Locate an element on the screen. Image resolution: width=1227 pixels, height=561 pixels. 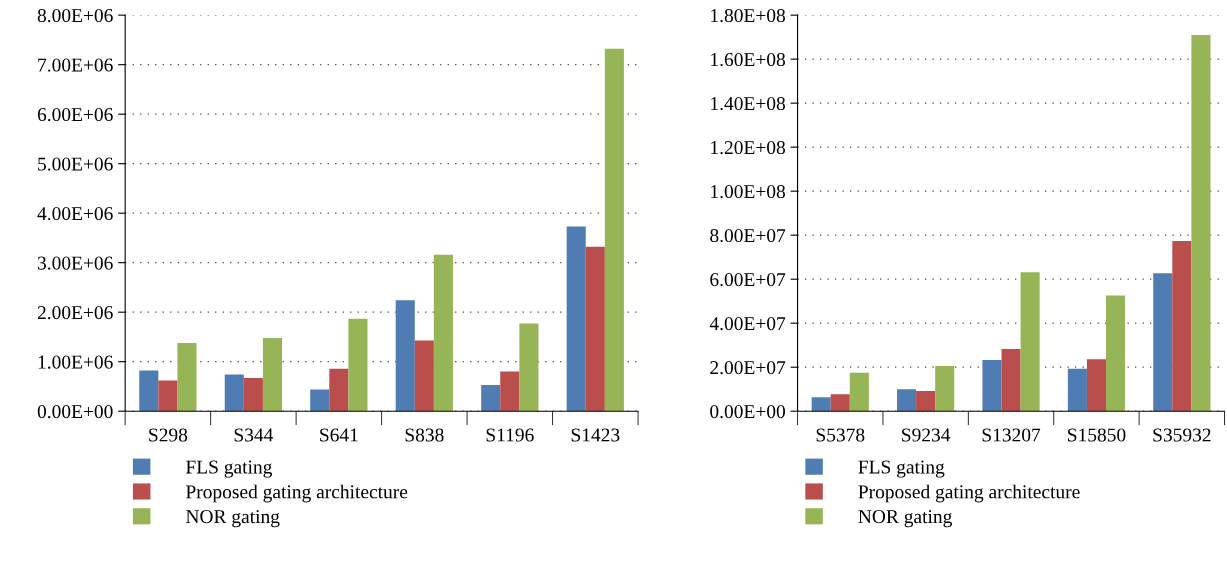
y-tick-label: 4.00E+06 is located at coordinates (75, 214).